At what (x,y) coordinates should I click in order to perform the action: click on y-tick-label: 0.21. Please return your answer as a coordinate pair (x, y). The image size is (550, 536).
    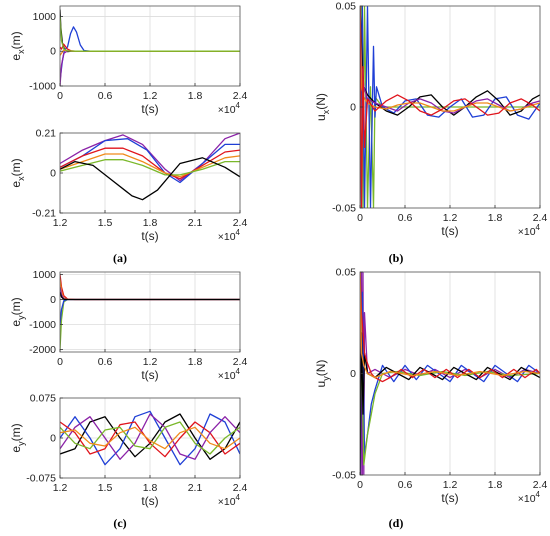
    Looking at the image, I should click on (46, 134).